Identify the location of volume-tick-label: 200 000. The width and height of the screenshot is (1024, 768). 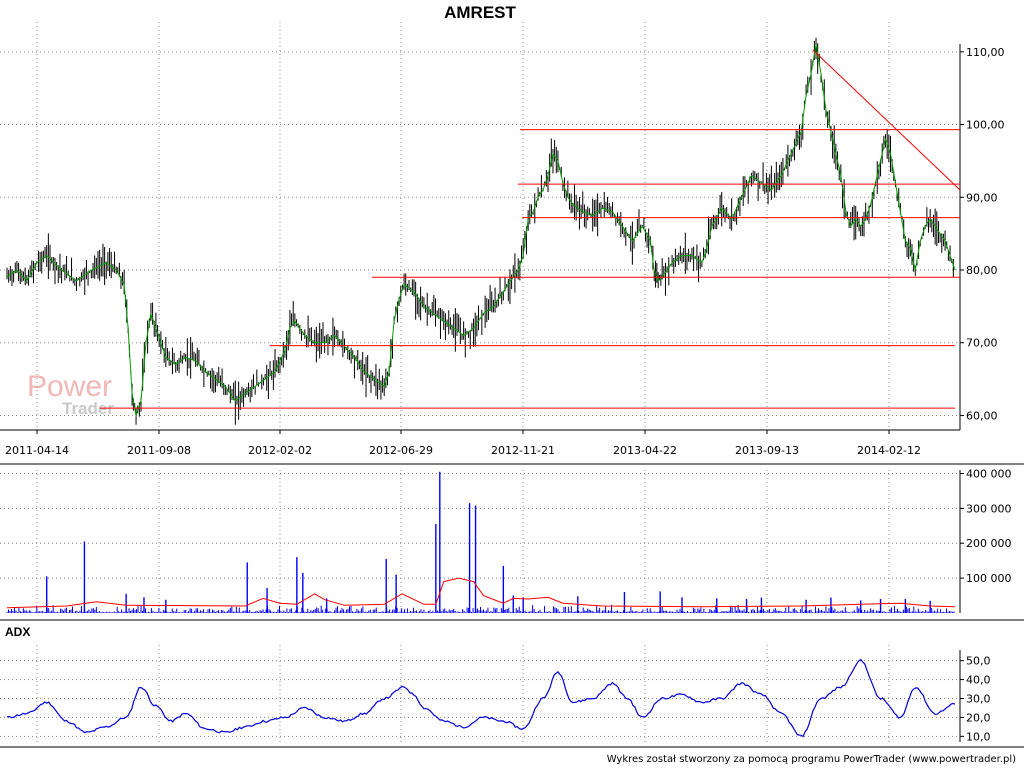
(989, 543).